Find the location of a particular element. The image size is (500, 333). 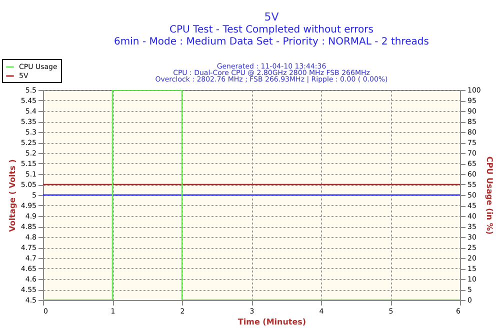

y2-axis-title: CPU Usage (in %) is located at coordinates (489, 195).